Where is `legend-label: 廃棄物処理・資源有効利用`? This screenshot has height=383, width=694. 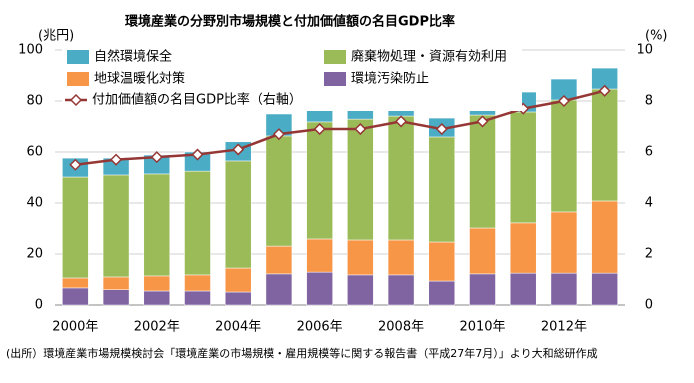 legend-label: 廃棄物処理・資源有効利用 is located at coordinates (429, 57).